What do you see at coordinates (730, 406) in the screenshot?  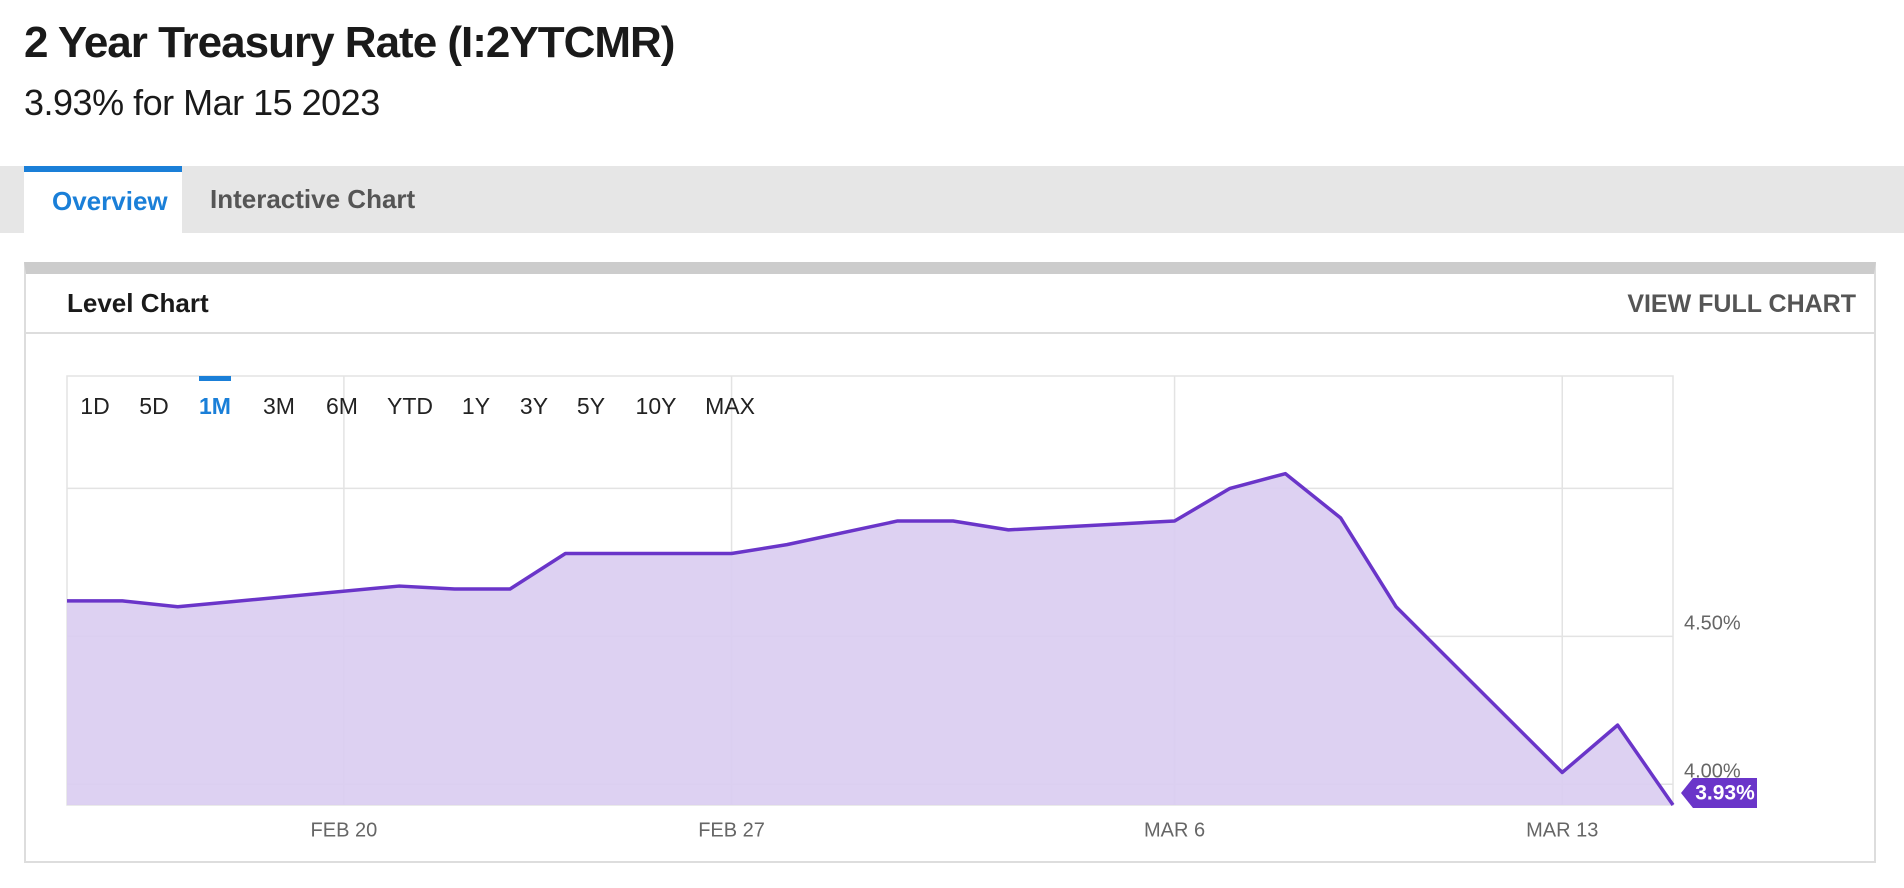 I see `range-button: MAX` at bounding box center [730, 406].